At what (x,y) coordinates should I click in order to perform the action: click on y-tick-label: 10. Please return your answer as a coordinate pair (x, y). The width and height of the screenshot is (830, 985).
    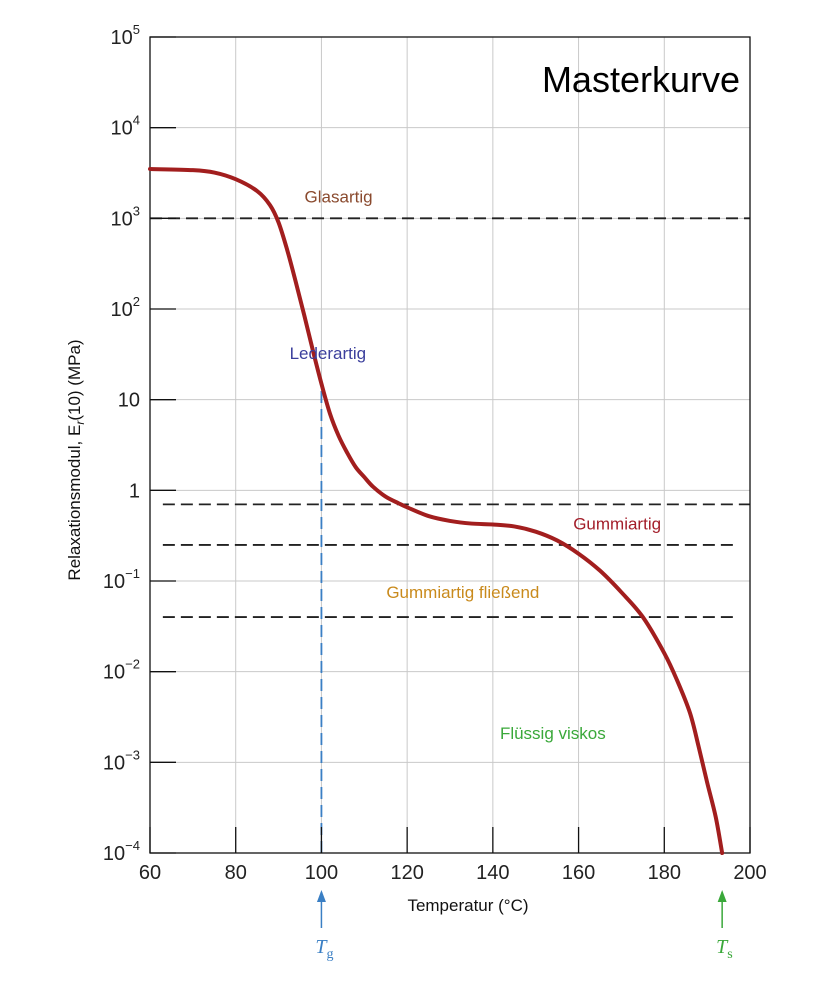
    Looking at the image, I should click on (129, 401).